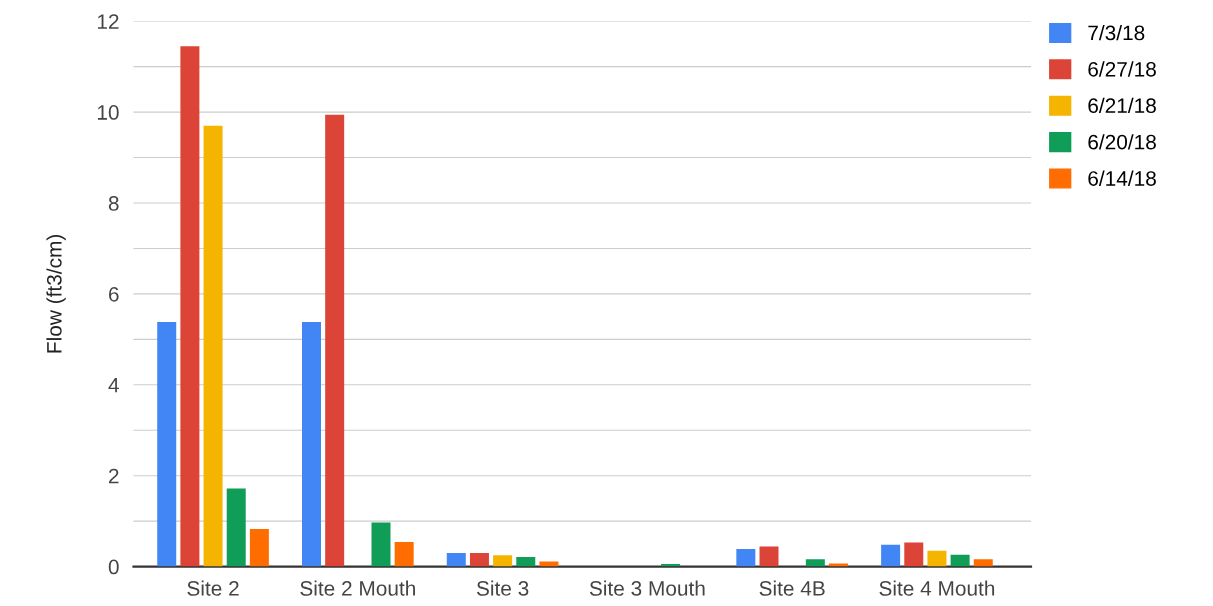  What do you see at coordinates (114, 294) in the screenshot?
I see `y-tick-label: 6` at bounding box center [114, 294].